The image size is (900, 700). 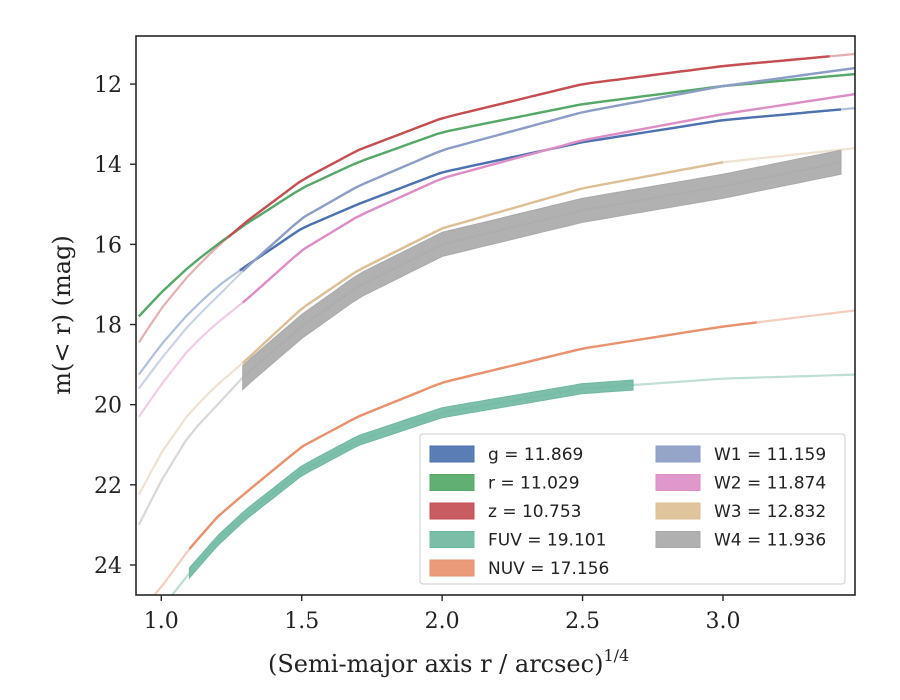 I want to click on legend-item-r: r = 11.029, so click(x=504, y=484).